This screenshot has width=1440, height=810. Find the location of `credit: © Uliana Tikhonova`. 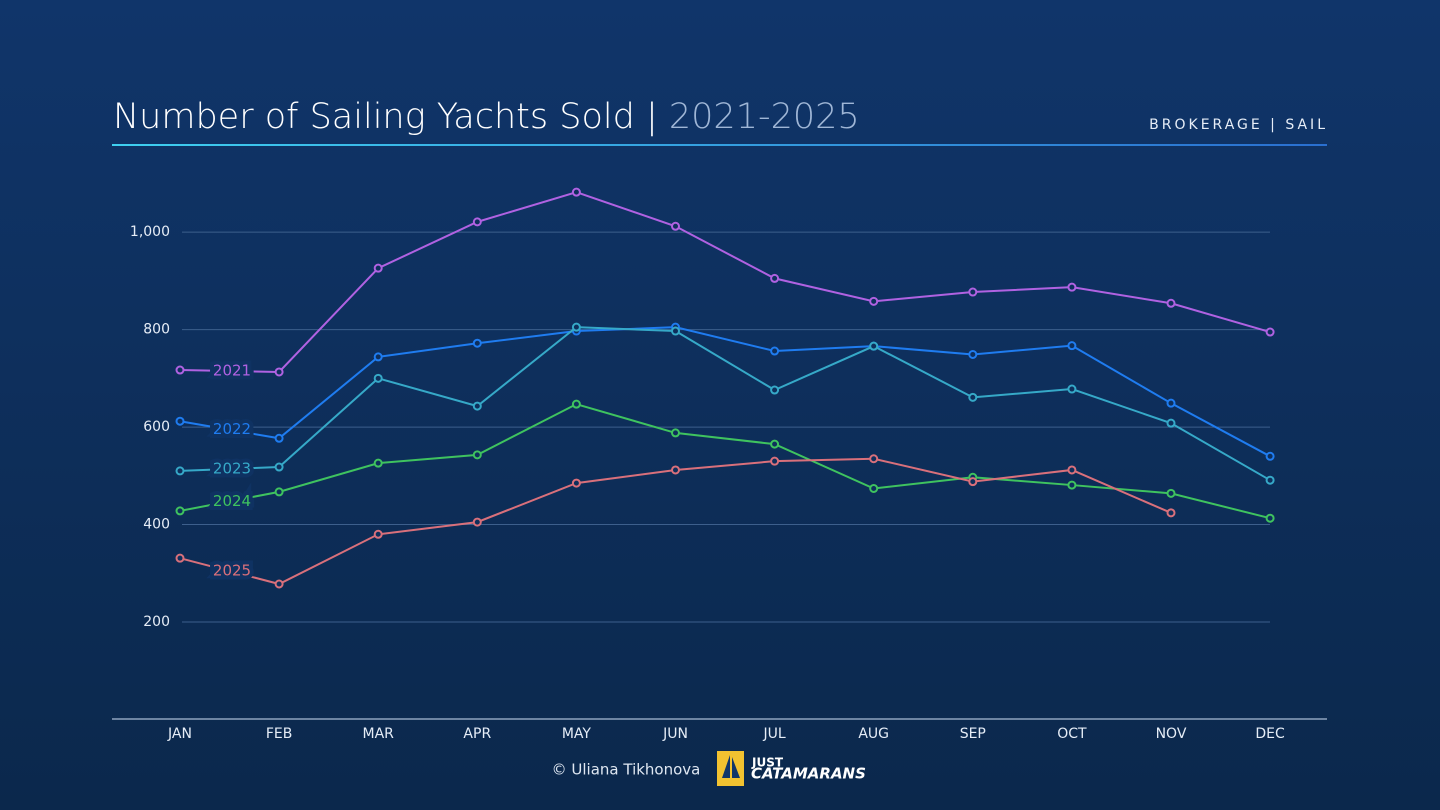

credit: © Uliana Tikhonova is located at coordinates (626, 770).